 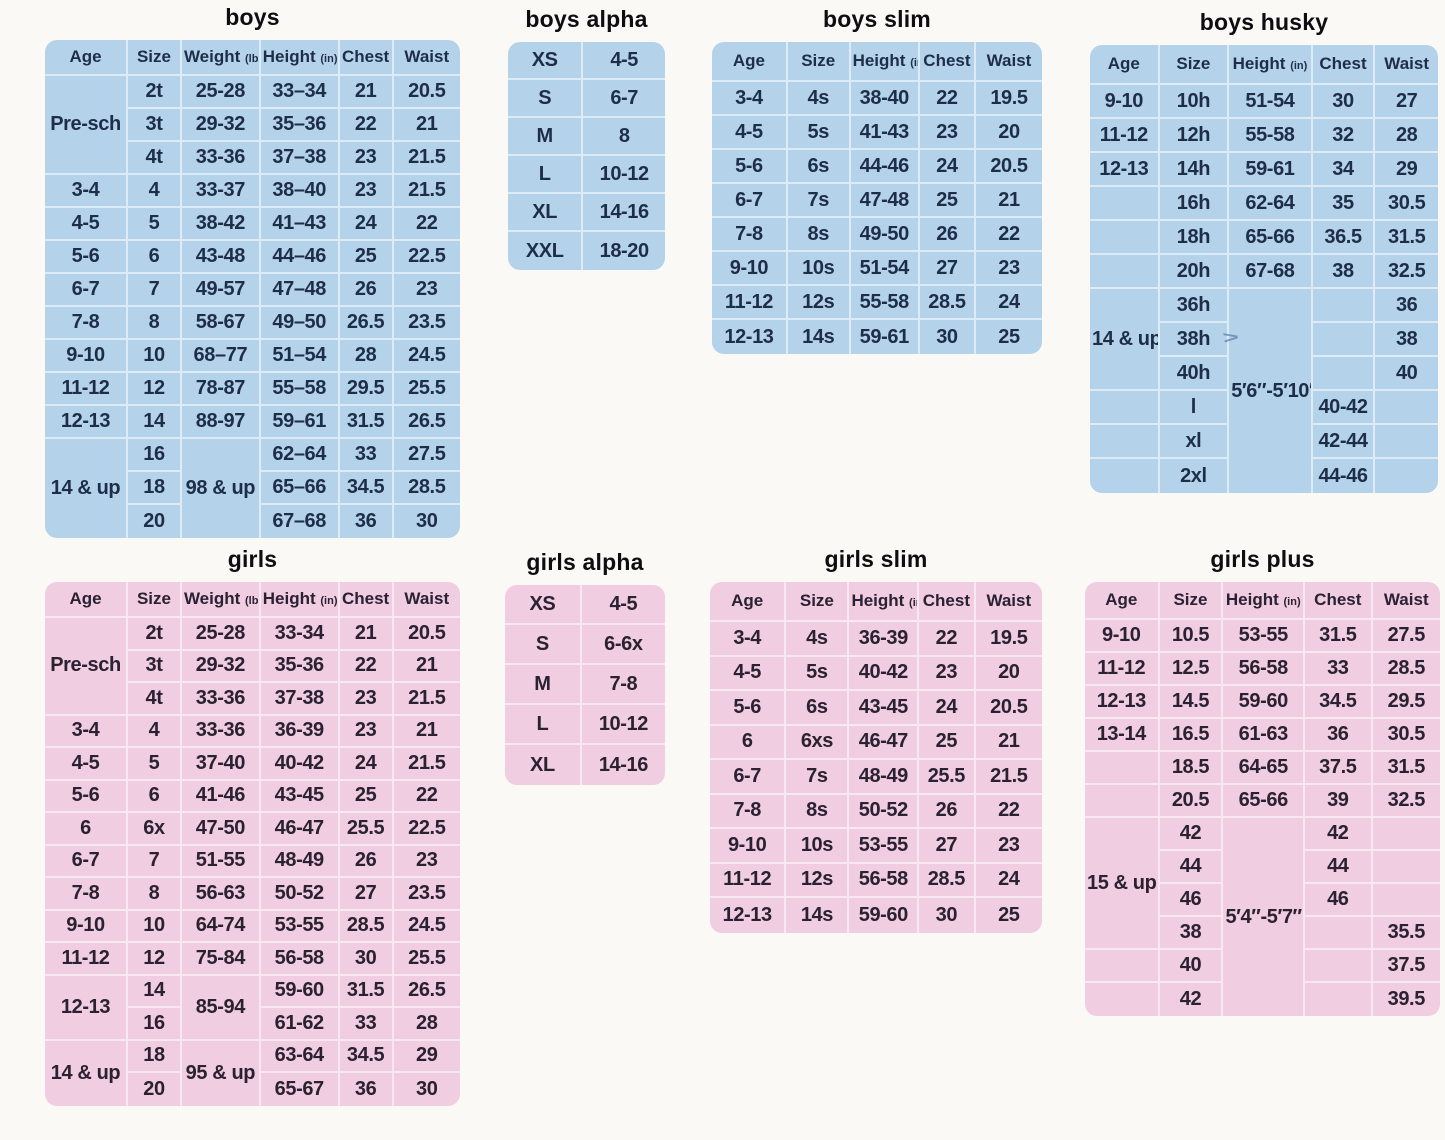 I want to click on table-cell: 7, so click(x=155, y=861).